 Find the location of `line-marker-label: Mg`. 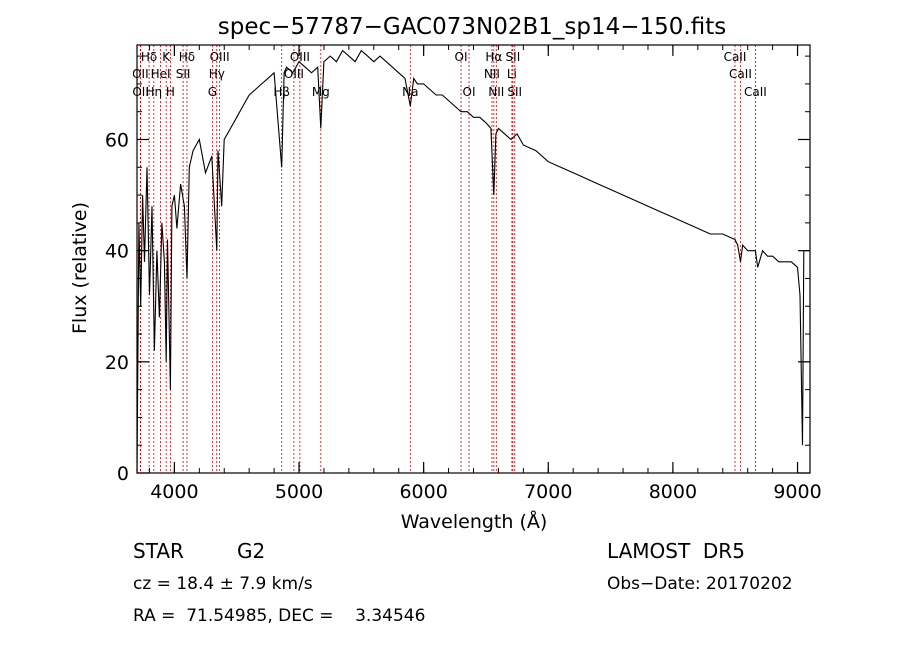

line-marker-label: Mg is located at coordinates (321, 92).